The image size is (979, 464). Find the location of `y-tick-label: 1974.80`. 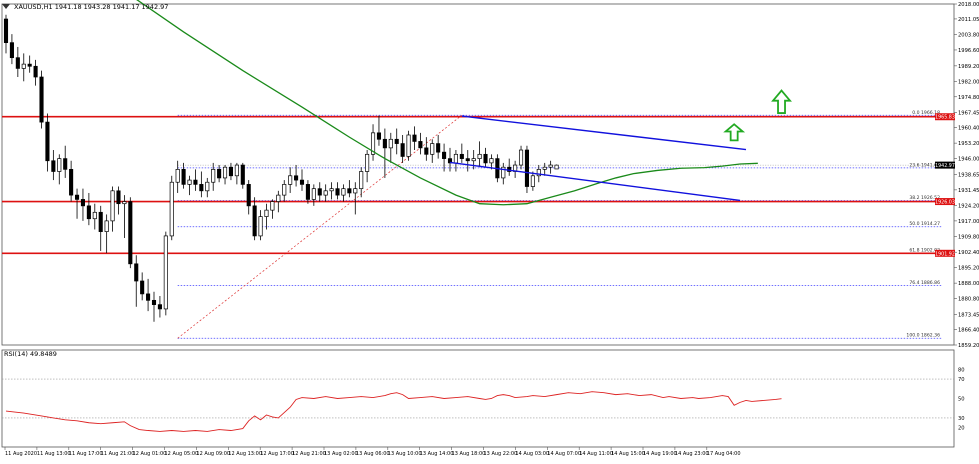

y-tick-label: 1974.80 is located at coordinates (968, 98).